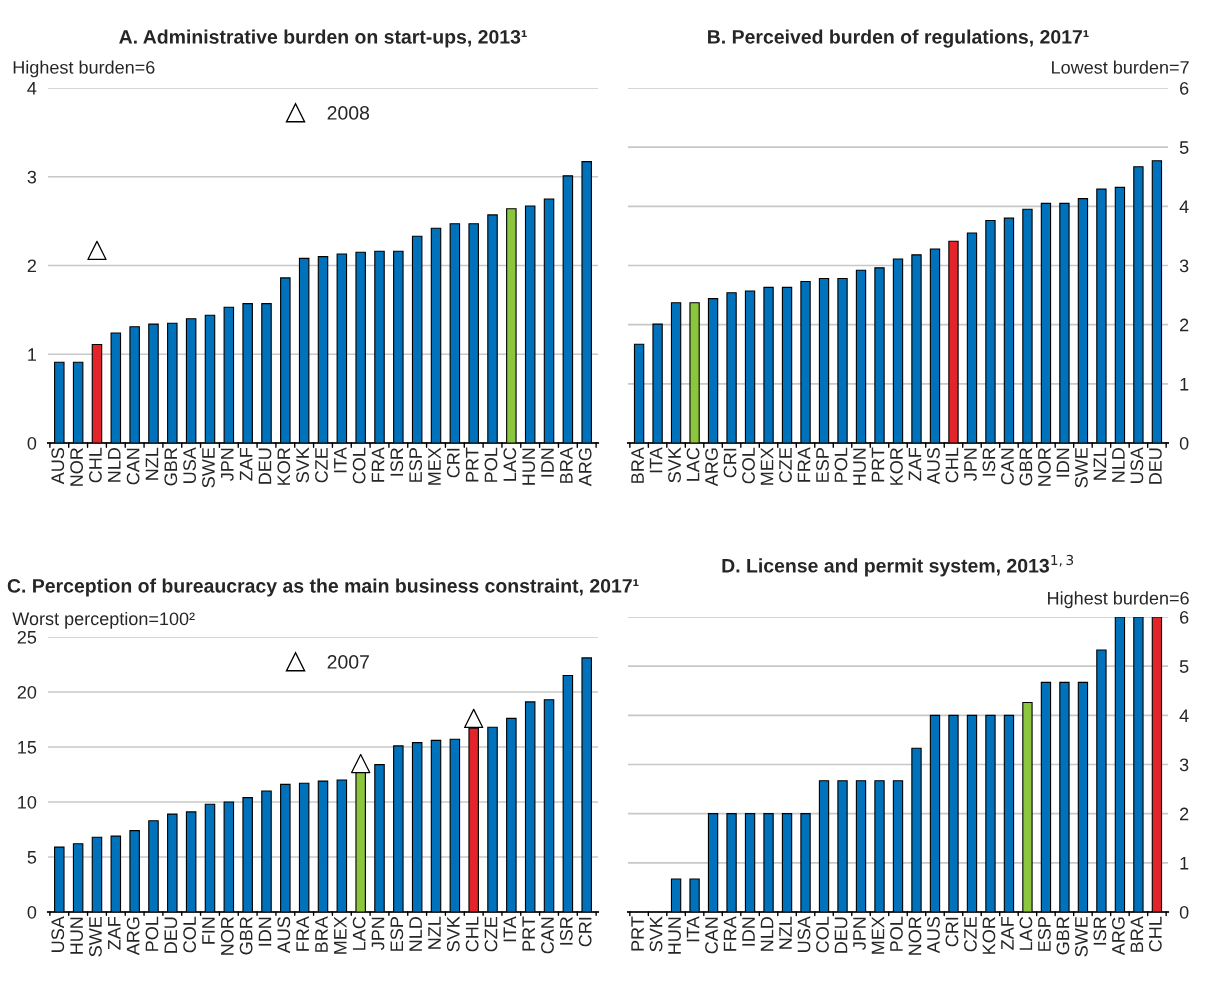 This screenshot has height=994, width=1213. What do you see at coordinates (323, 587) in the screenshot?
I see `chart-title: C. Perception of bureaucracy as the main business constraint, 2017¹` at bounding box center [323, 587].